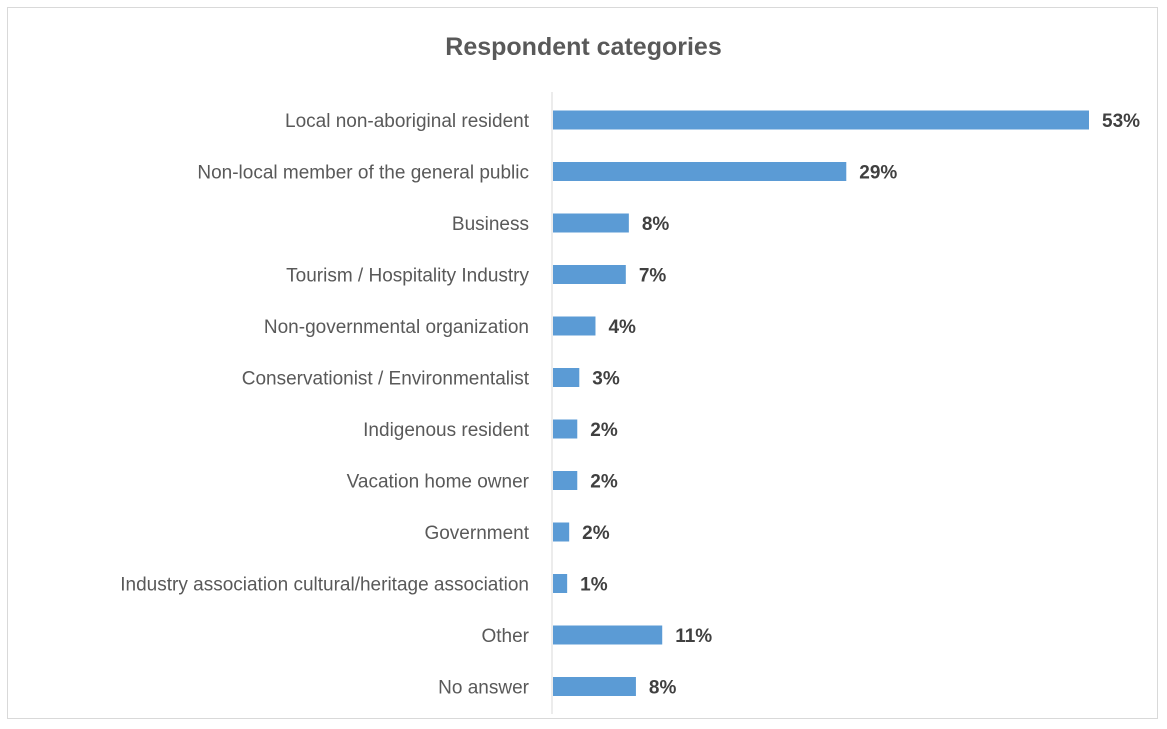  I want to click on category-label: Local non-aboriginal resident, so click(407, 121).